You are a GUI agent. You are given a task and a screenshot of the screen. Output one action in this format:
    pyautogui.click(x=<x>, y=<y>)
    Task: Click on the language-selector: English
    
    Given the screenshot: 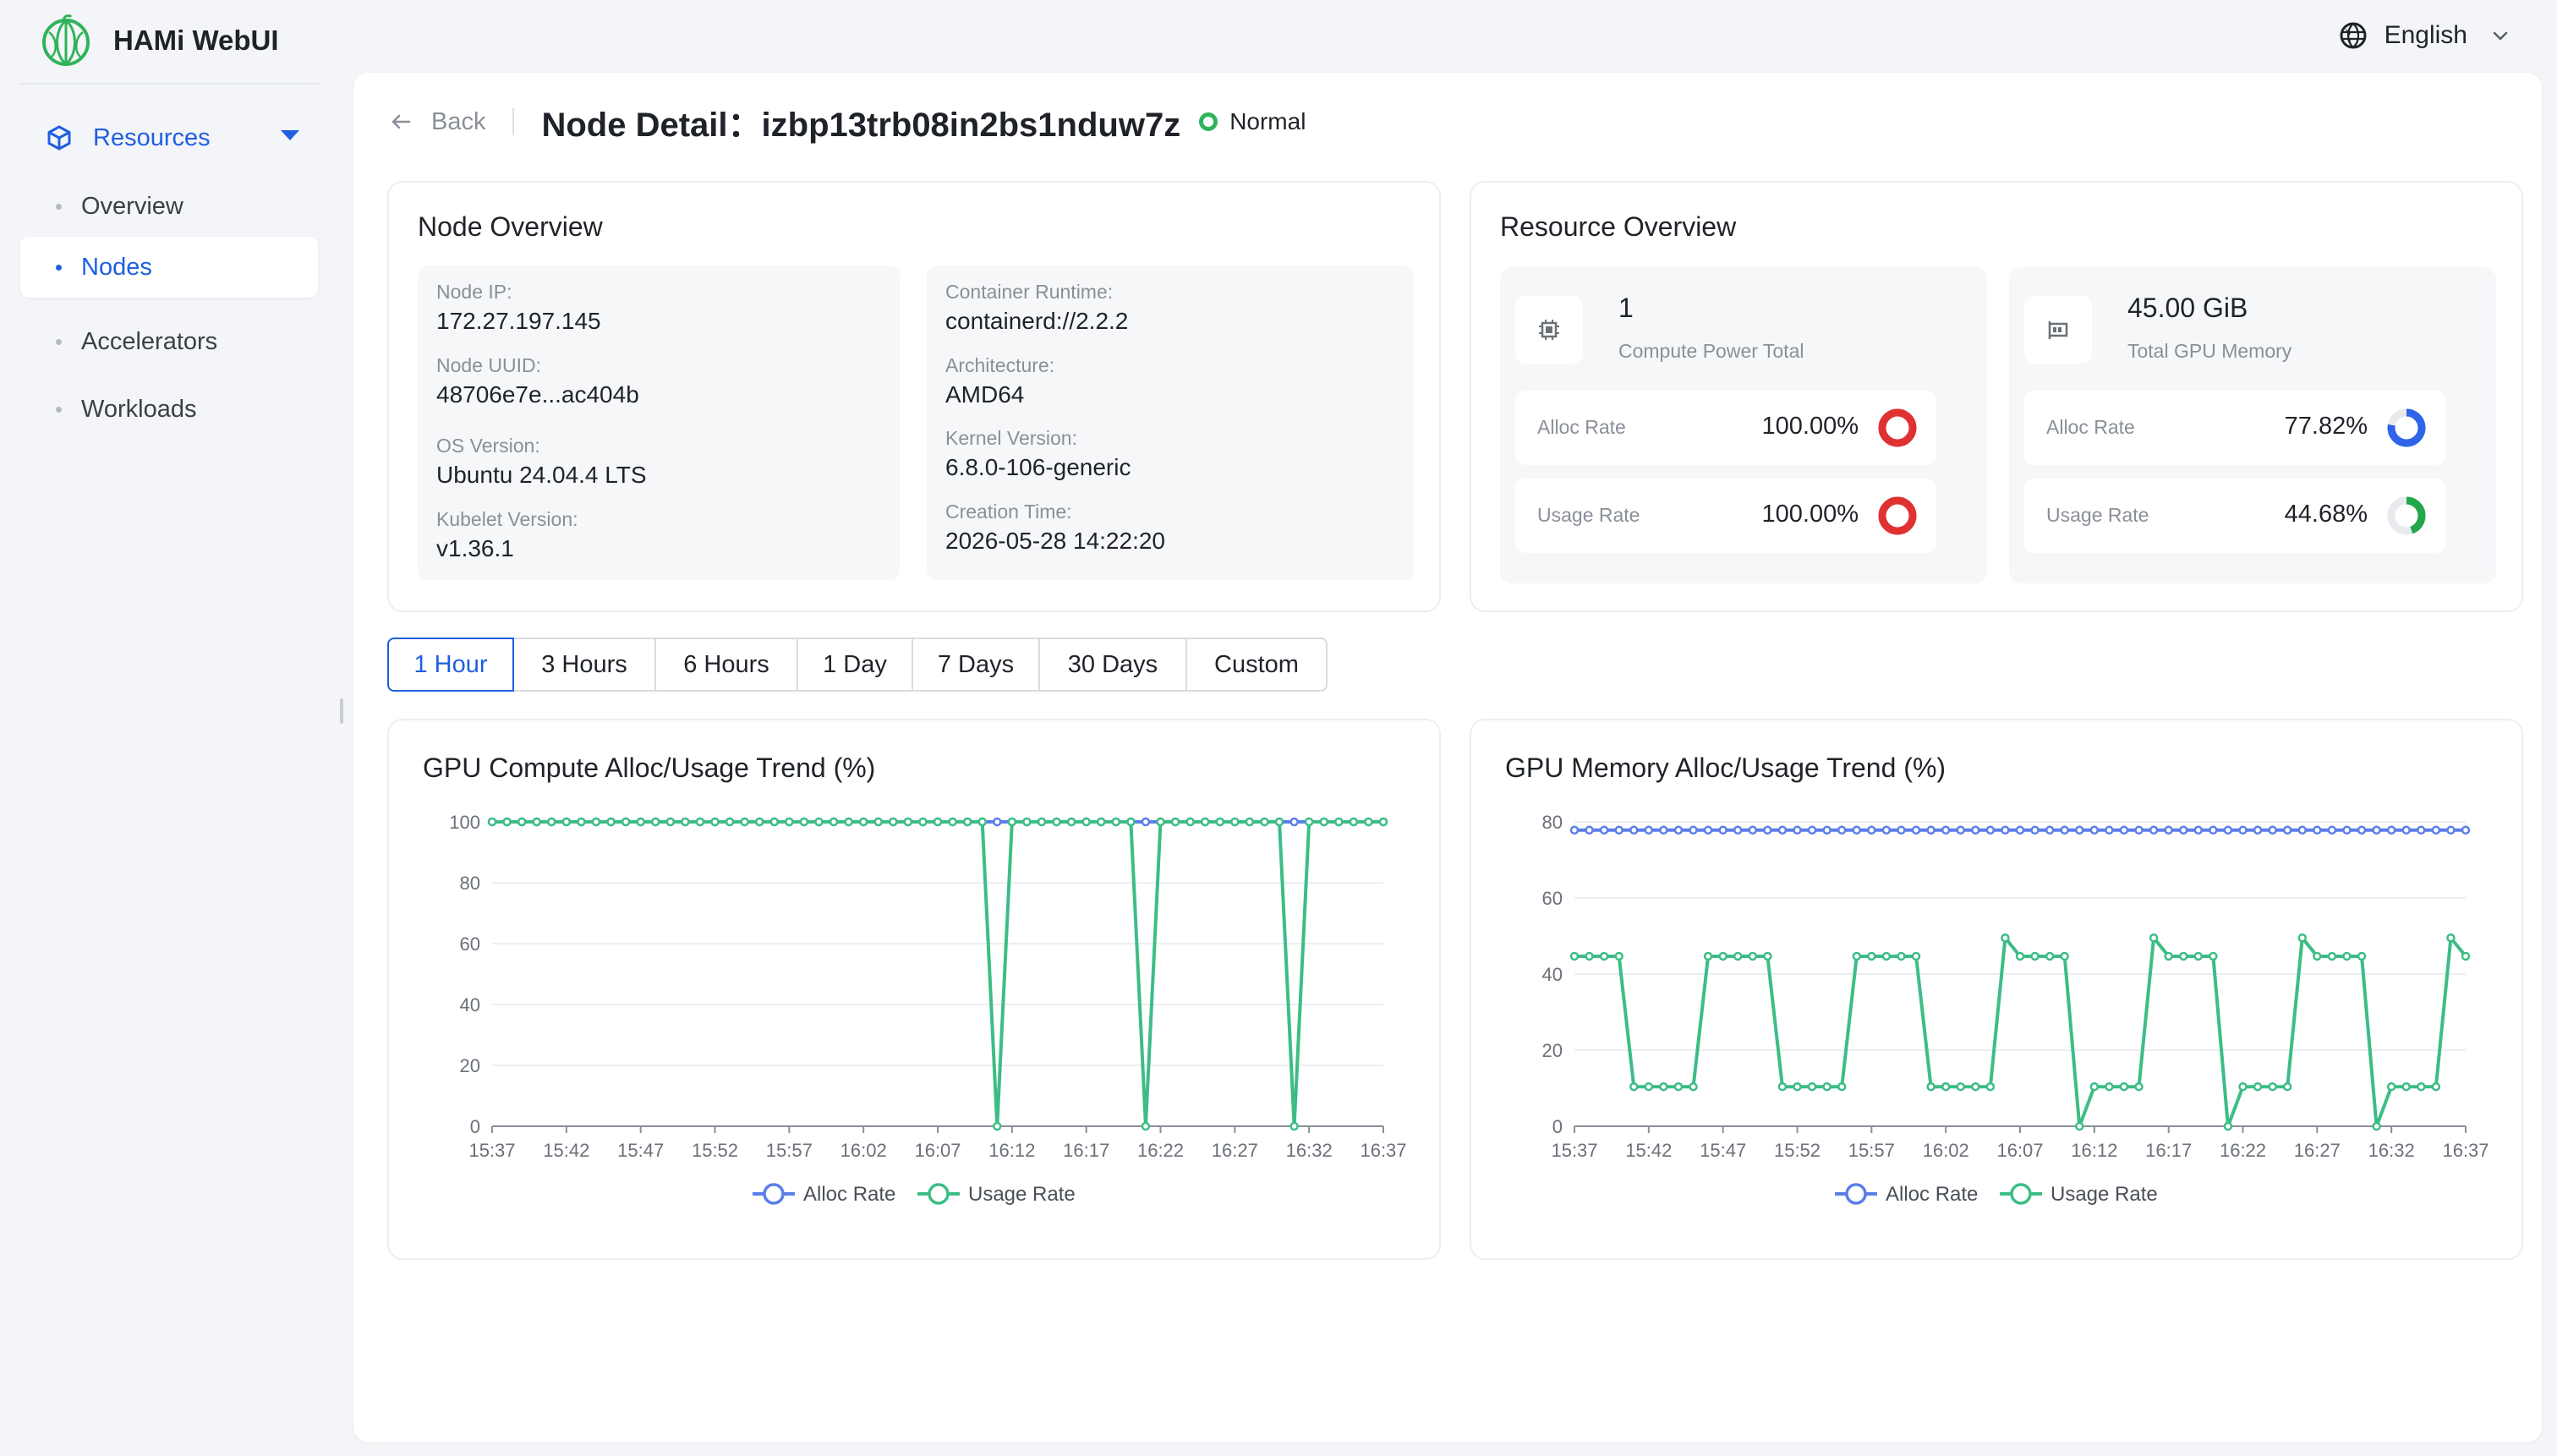 What is the action you would take?
    pyautogui.click(x=2425, y=36)
    